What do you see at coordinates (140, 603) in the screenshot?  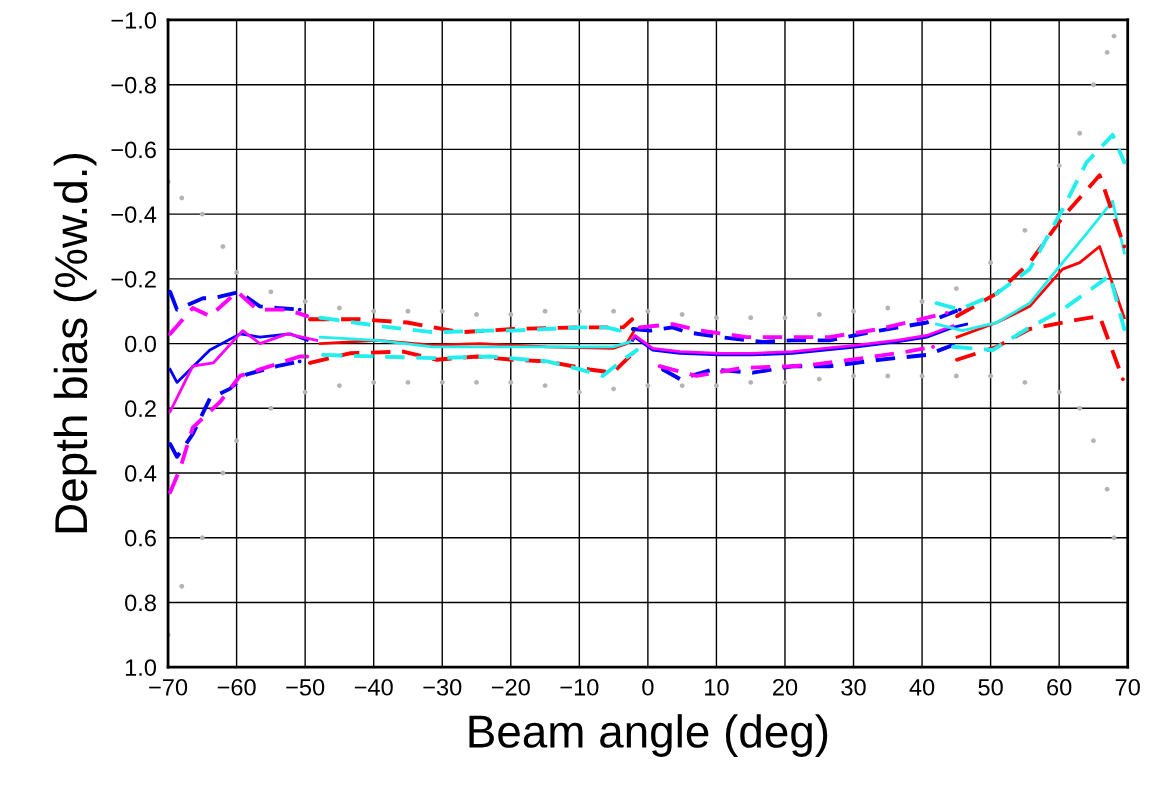 I see `y-tick-label: 0.8` at bounding box center [140, 603].